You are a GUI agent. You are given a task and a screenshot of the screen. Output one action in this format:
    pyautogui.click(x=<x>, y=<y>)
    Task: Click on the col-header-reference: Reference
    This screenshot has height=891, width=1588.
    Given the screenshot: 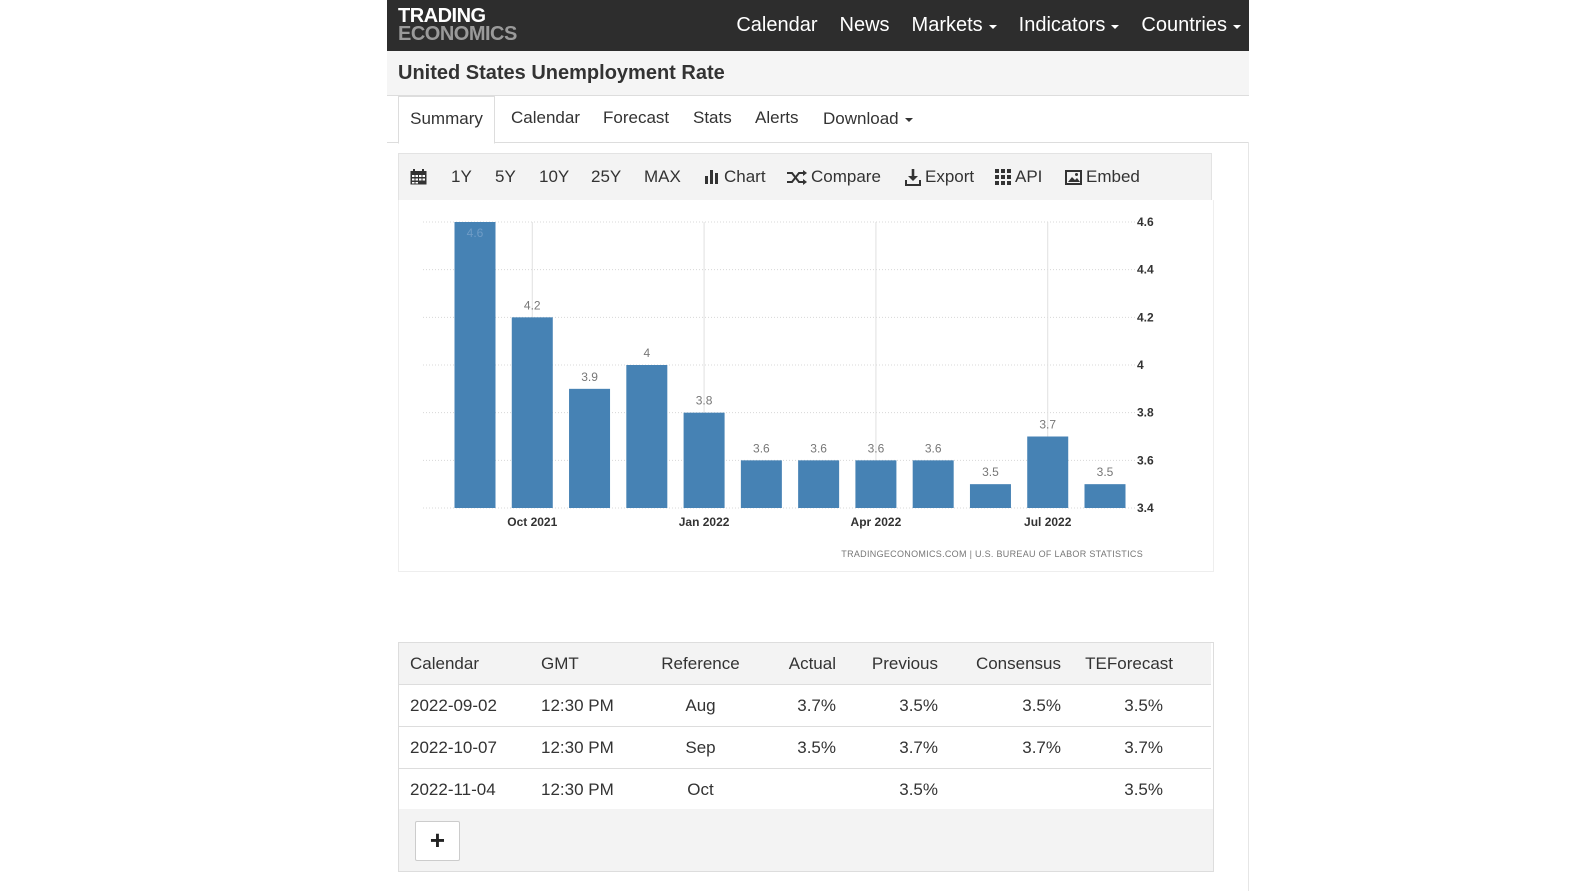 What is the action you would take?
    pyautogui.click(x=700, y=664)
    